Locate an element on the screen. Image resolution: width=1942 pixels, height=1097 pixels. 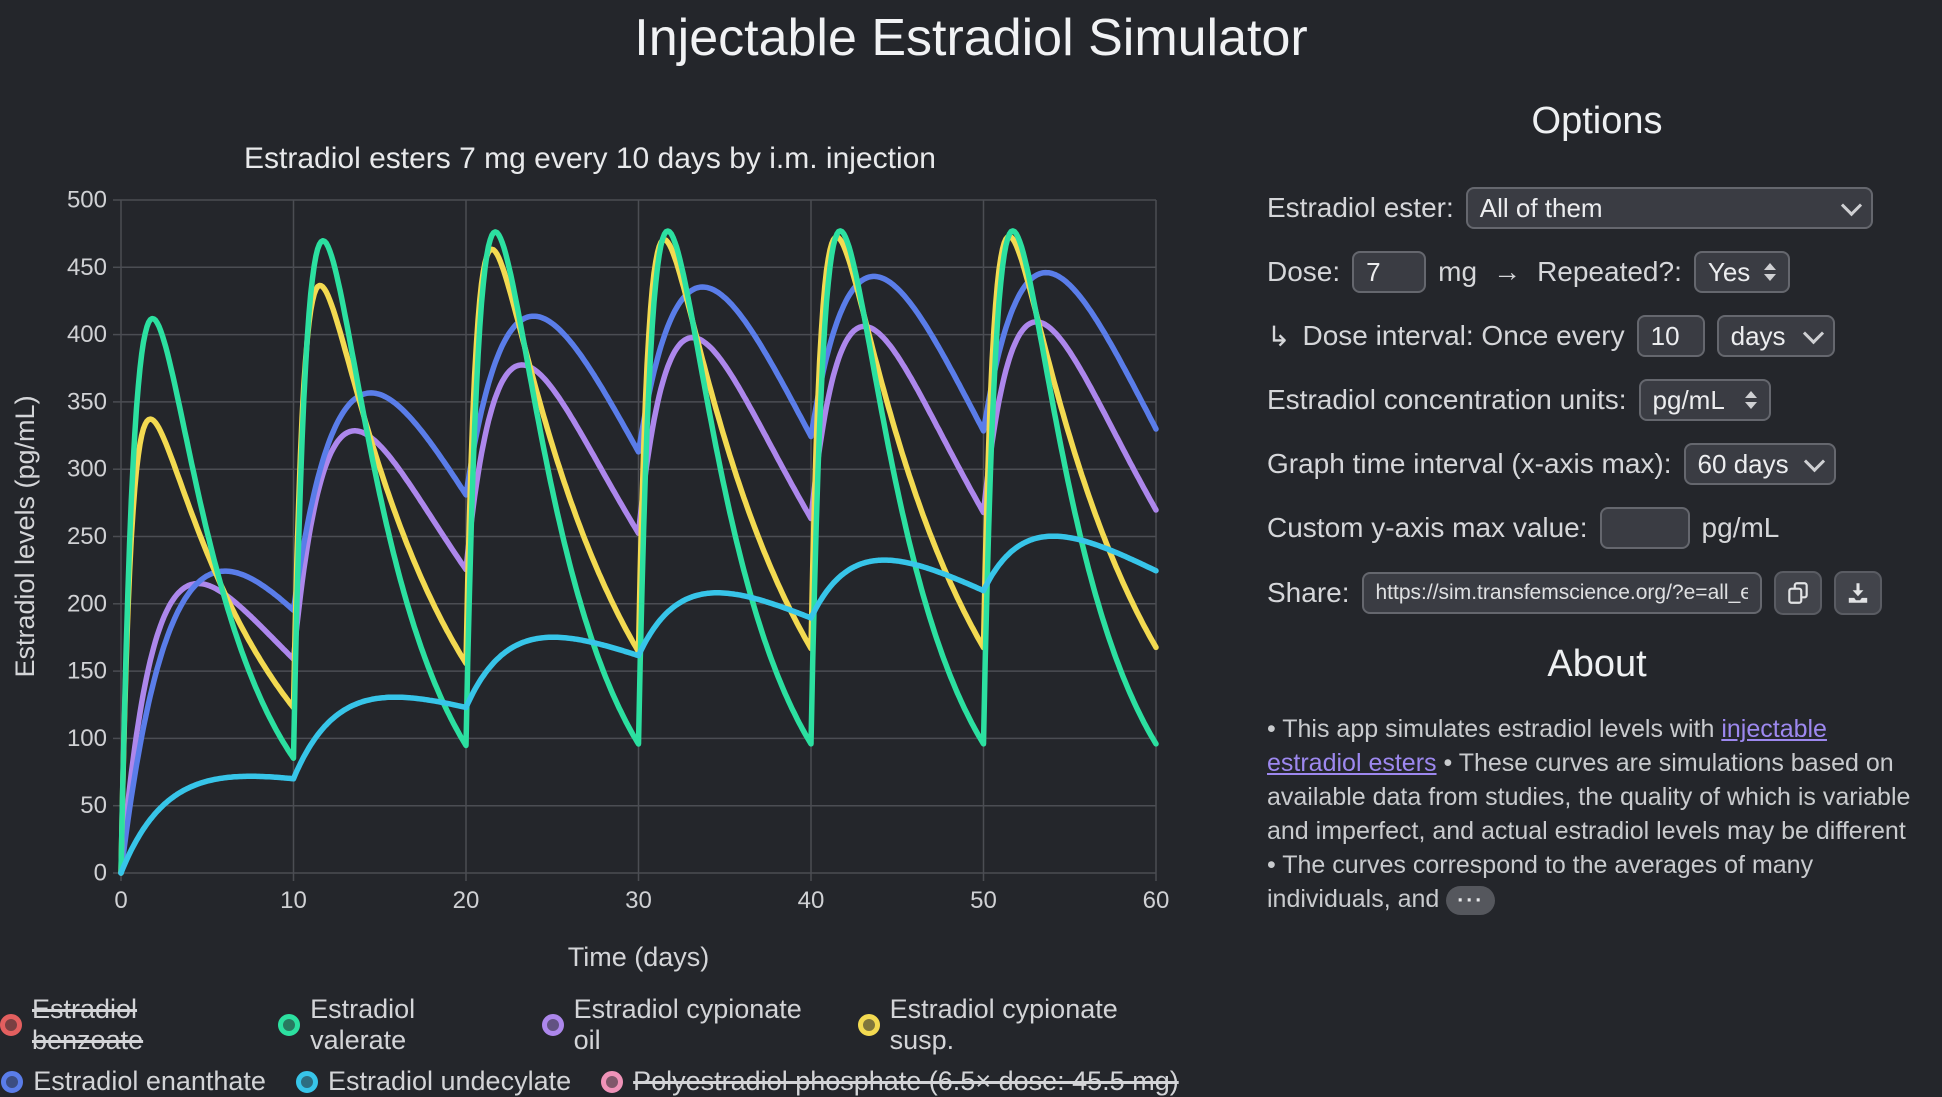
legend-item-estradiol-enanthate: Estradiol enanthate is located at coordinates (133, 1081).